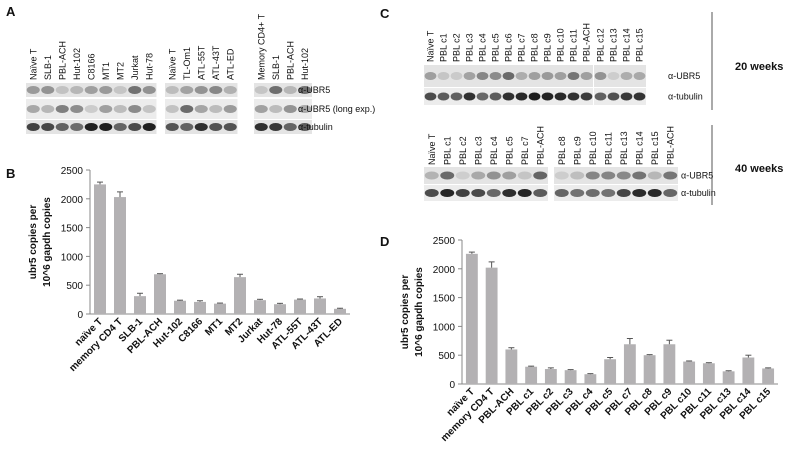 This screenshot has height=472, width=800. Describe the element at coordinates (562, 150) in the screenshot. I see `lane-label: PBL c8` at that location.